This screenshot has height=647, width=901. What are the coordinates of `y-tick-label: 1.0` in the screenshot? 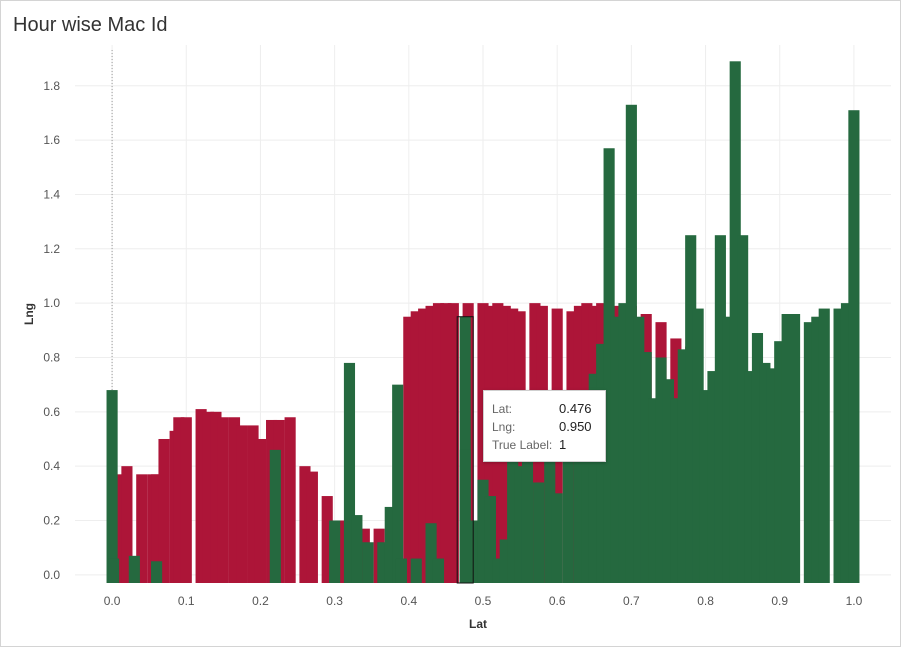 It's located at (51, 303).